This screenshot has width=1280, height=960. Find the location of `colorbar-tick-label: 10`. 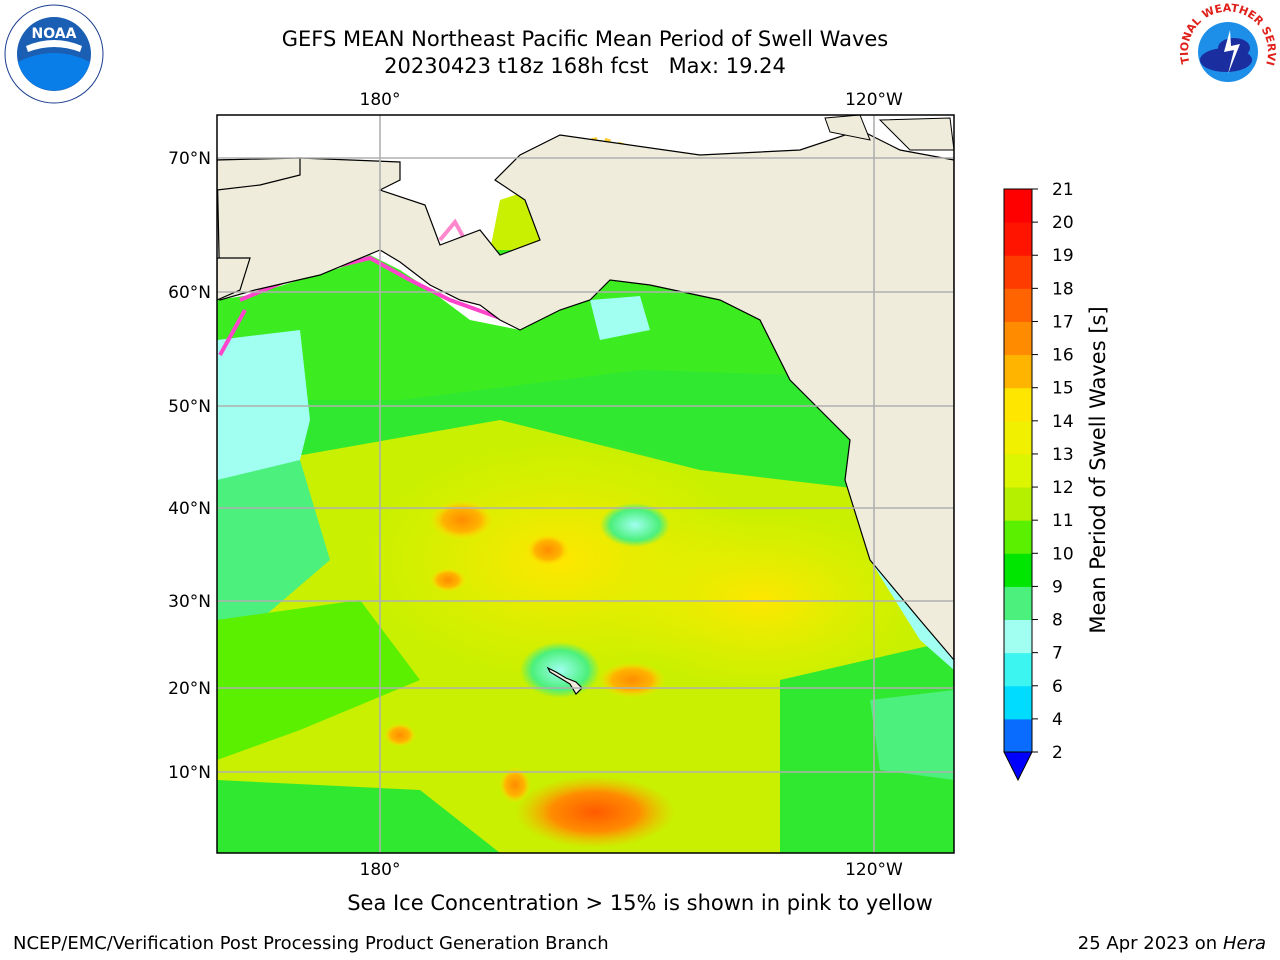

colorbar-tick-label: 10 is located at coordinates (1063, 554).